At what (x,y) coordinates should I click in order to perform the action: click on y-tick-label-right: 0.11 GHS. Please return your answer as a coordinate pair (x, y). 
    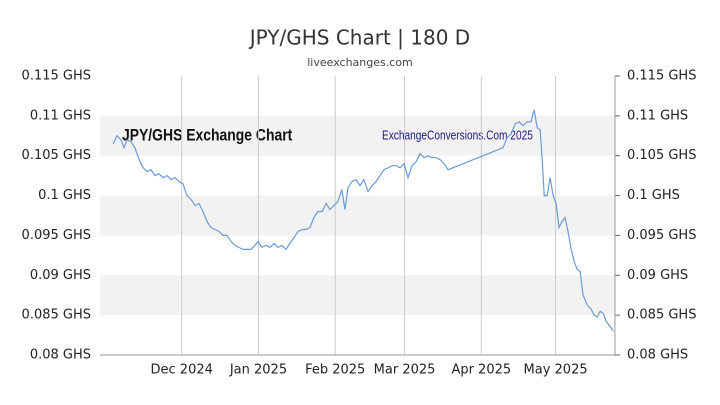
    Looking at the image, I should click on (657, 115).